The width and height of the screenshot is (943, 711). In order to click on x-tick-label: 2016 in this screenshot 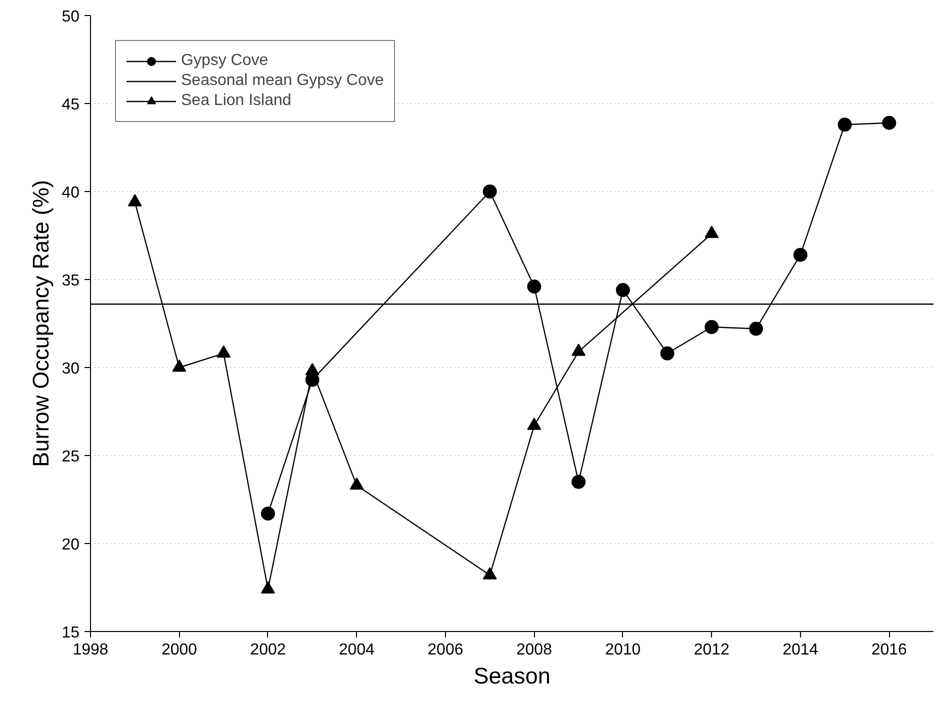, I will do `click(889, 650)`.